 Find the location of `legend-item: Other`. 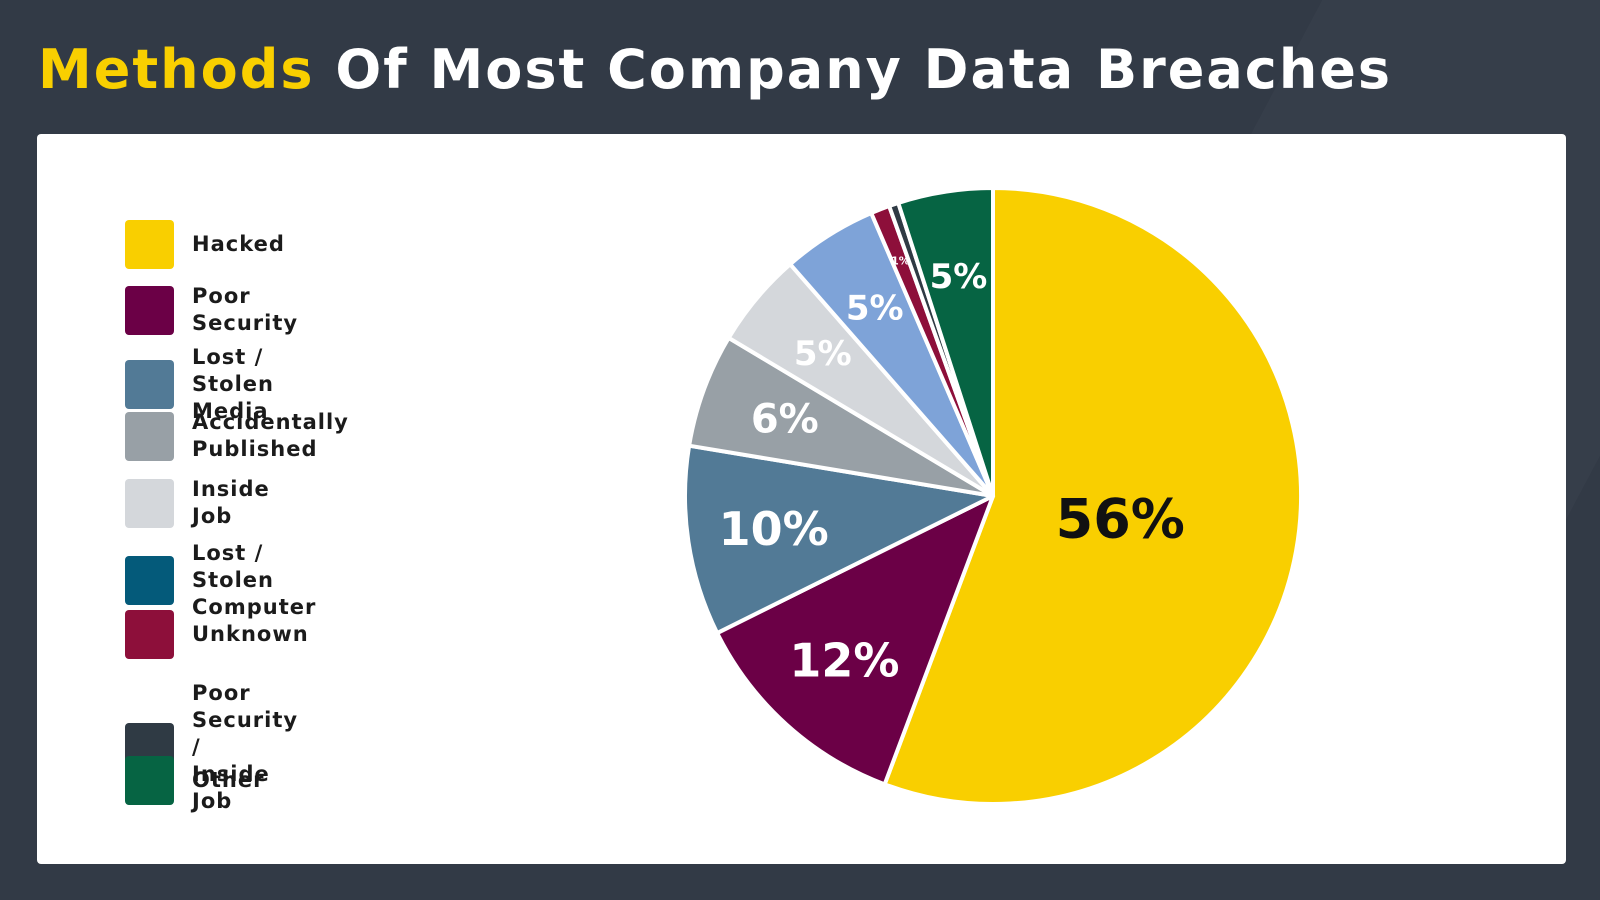

legend-item: Other is located at coordinates (194, 780).